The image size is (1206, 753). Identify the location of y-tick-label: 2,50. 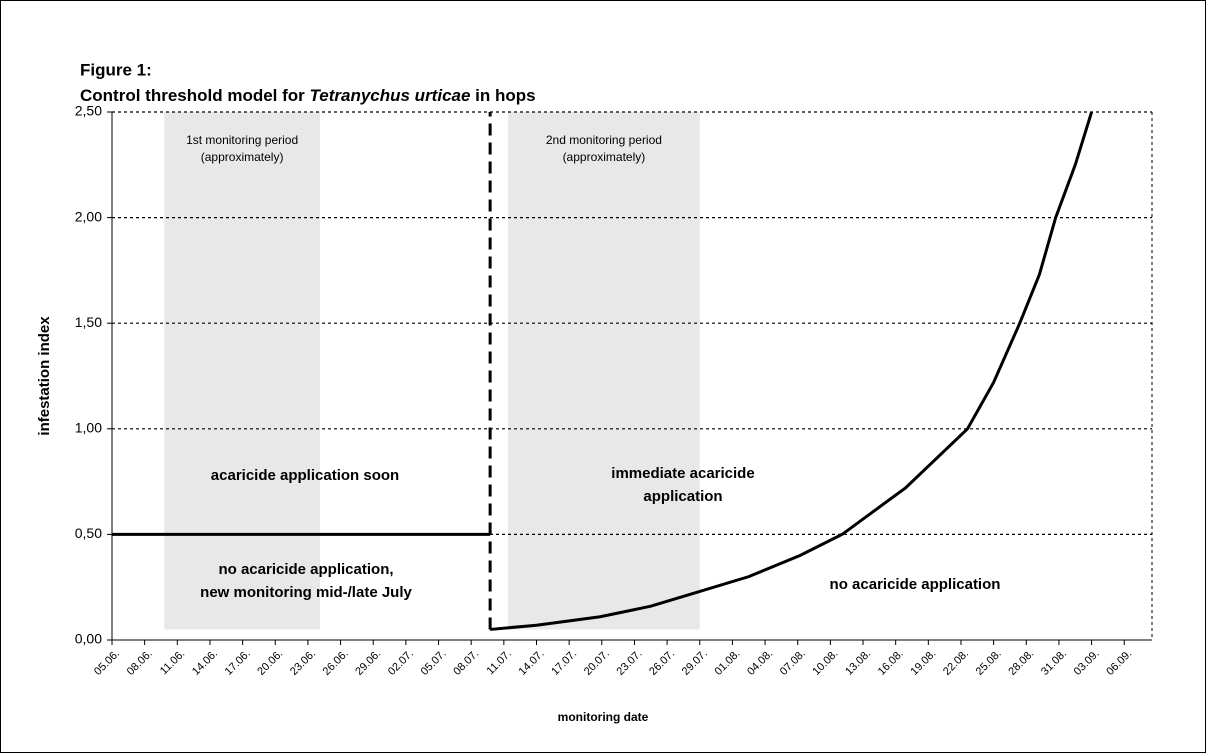
(88, 111).